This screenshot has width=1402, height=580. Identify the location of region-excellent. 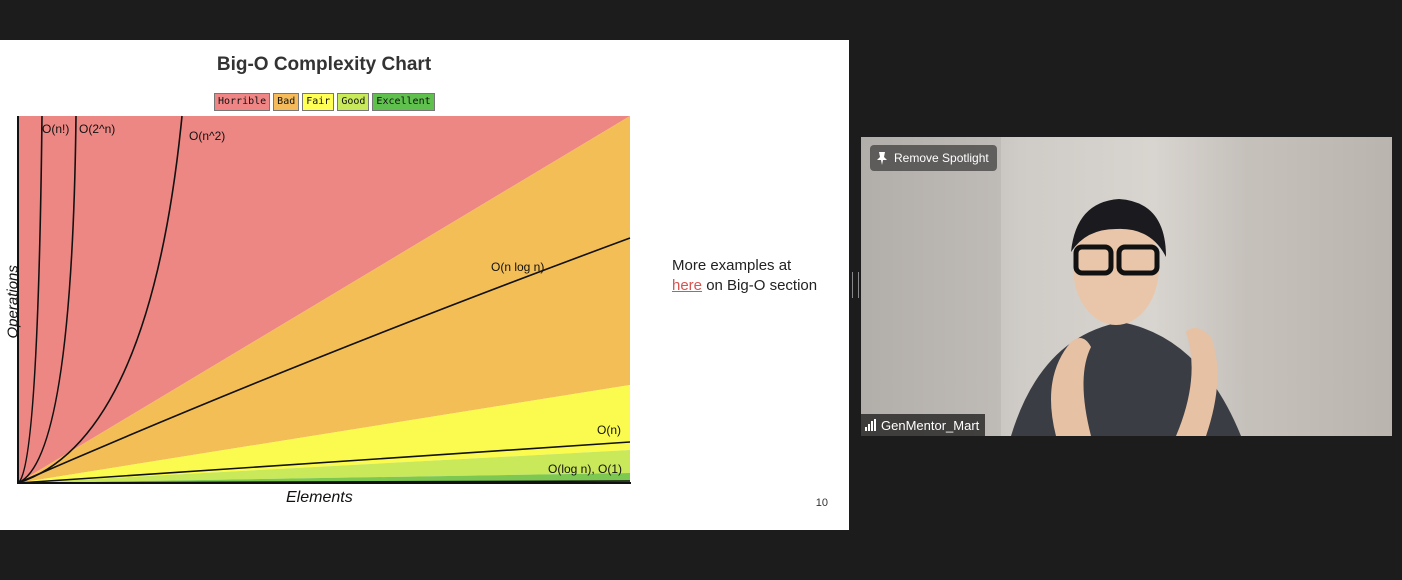
(324, 478).